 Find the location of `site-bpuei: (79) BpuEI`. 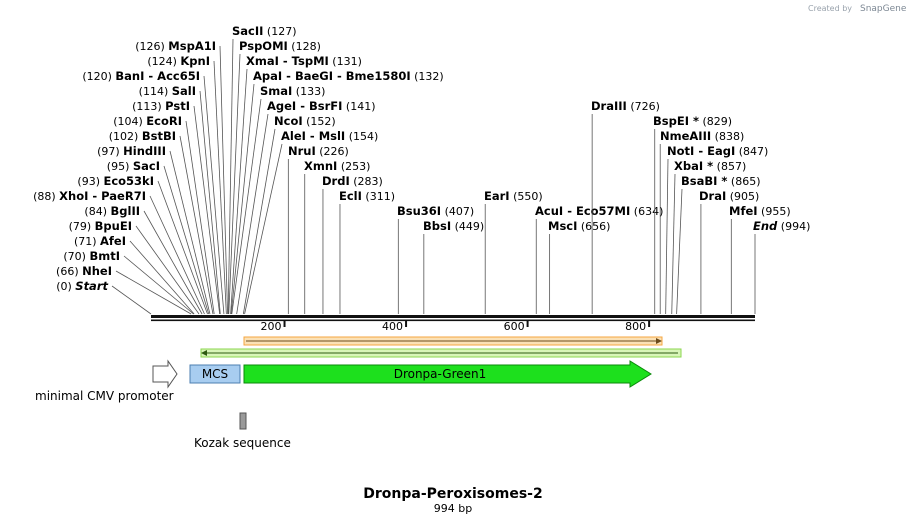

site-bpuei: (79) BpuEI is located at coordinates (134, 267).